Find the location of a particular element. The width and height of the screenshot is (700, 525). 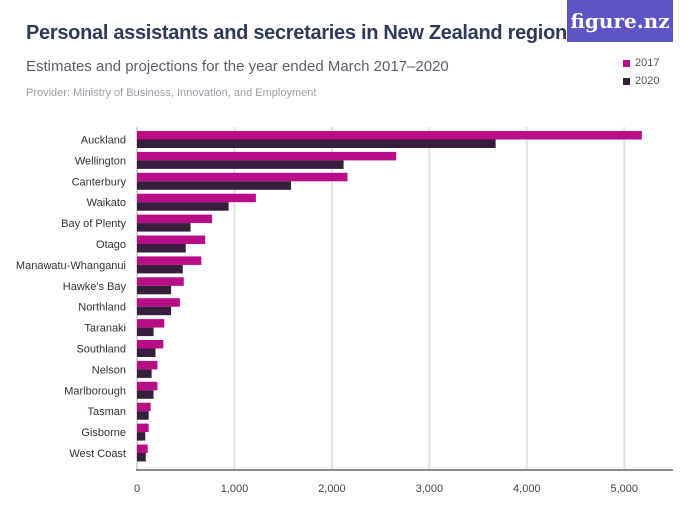

category-label: Canterbury is located at coordinates (99, 182).